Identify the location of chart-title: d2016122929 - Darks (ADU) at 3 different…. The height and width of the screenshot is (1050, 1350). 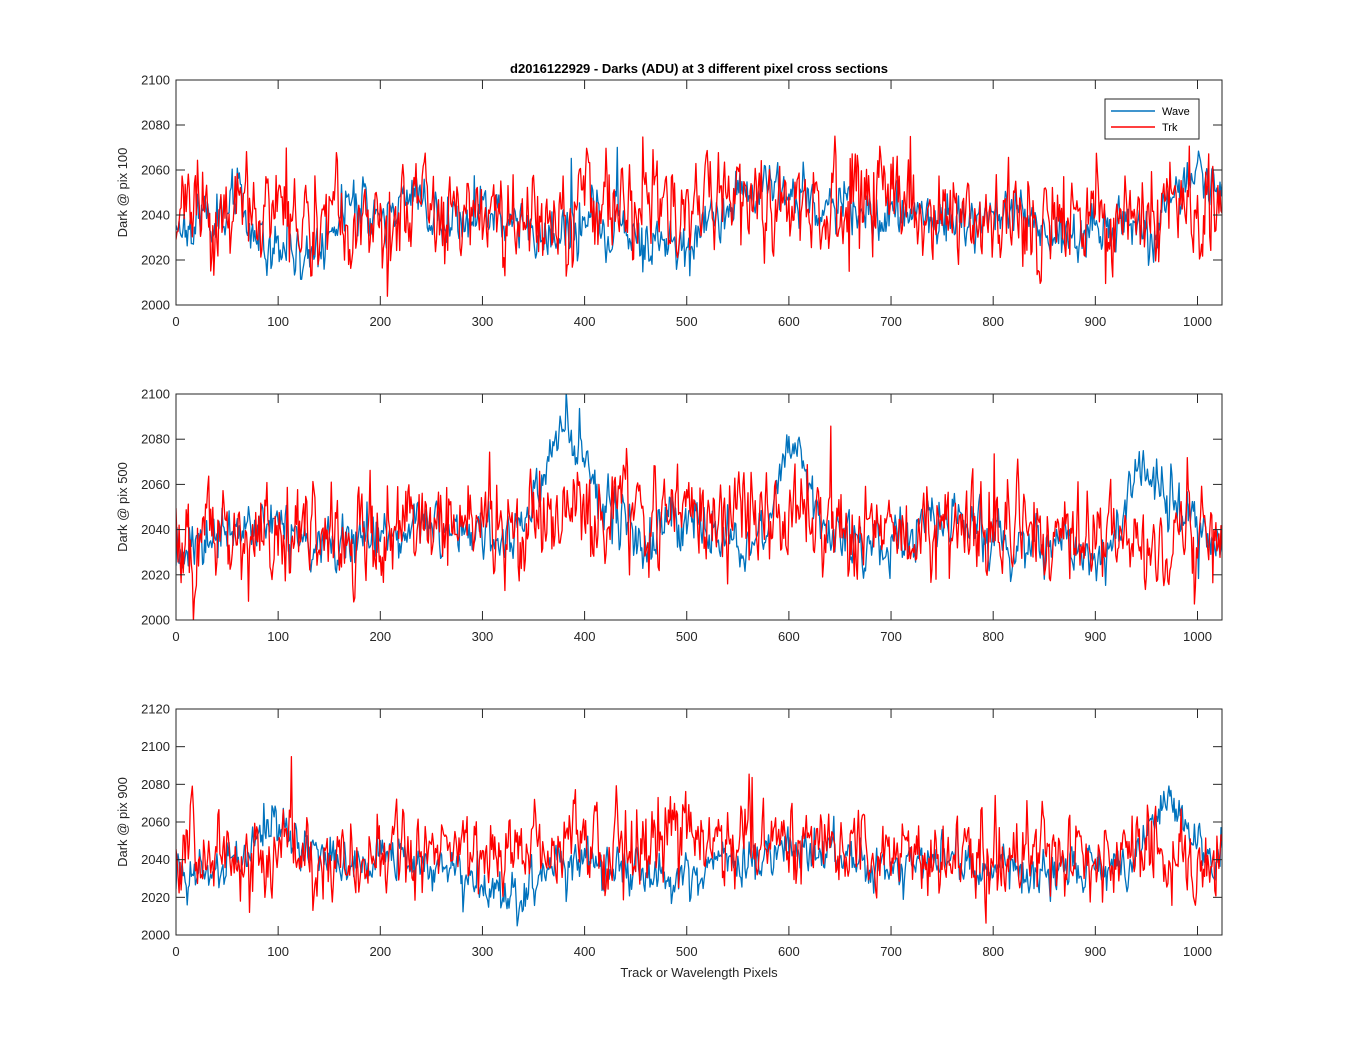
(699, 68).